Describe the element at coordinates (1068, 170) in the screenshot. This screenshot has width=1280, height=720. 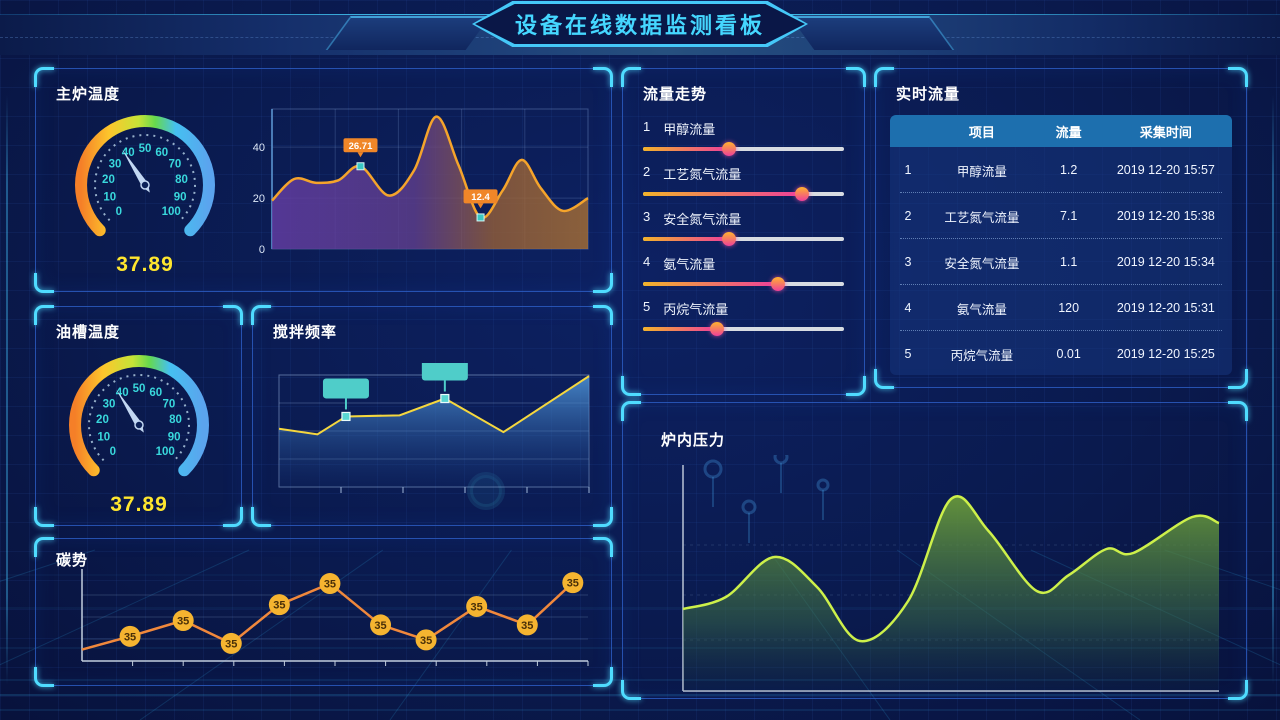
I see `table-cell: 1.2` at that location.